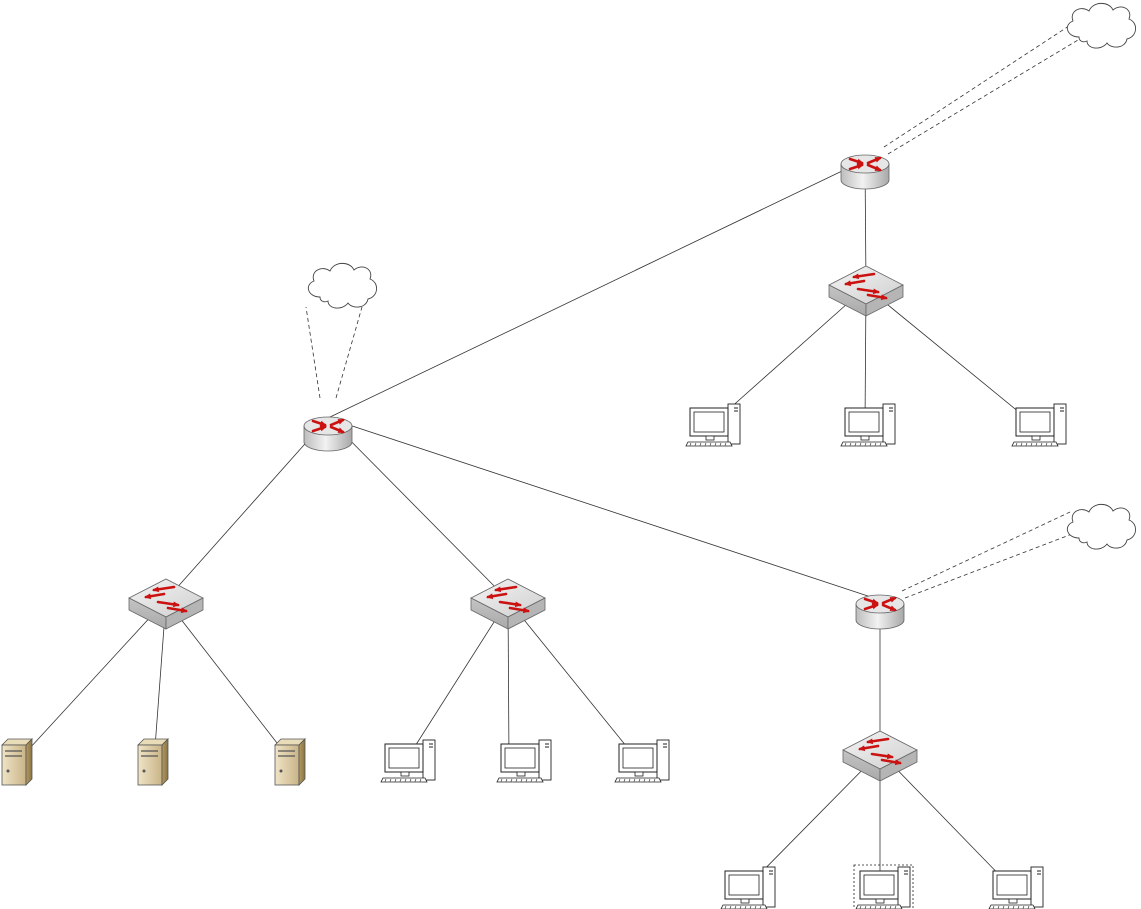 The image size is (1141, 909). Describe the element at coordinates (788, 356) in the screenshot. I see `link-switch-top-to-pc-t1` at that location.